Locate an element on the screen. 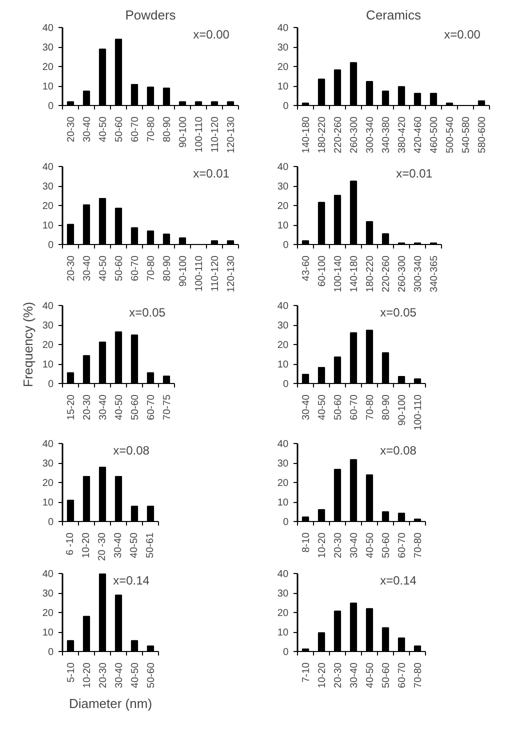 Image resolution: width=517 pixels, height=745 pixels. chart-title: x=0.01 is located at coordinates (414, 173).